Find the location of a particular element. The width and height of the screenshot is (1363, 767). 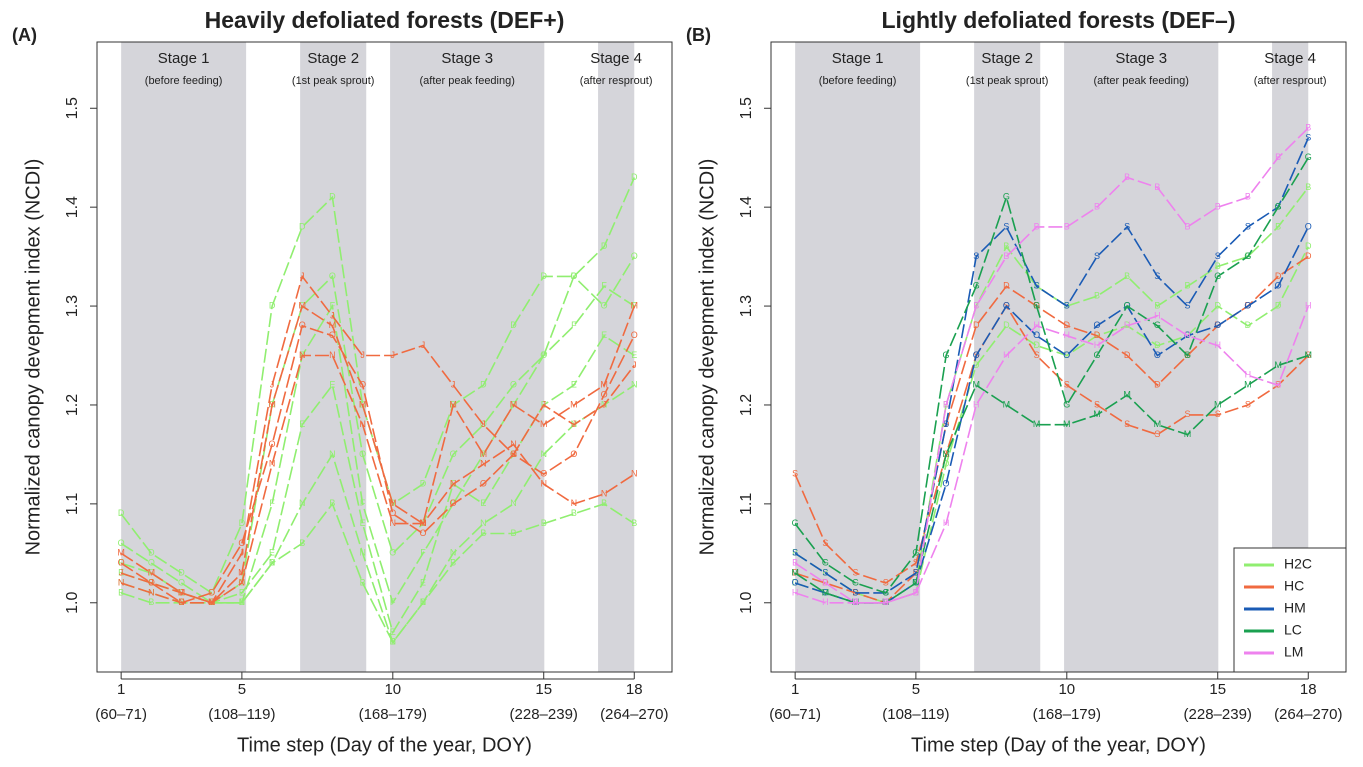

x-tick-sublabel: (60–71) is located at coordinates (795, 714).